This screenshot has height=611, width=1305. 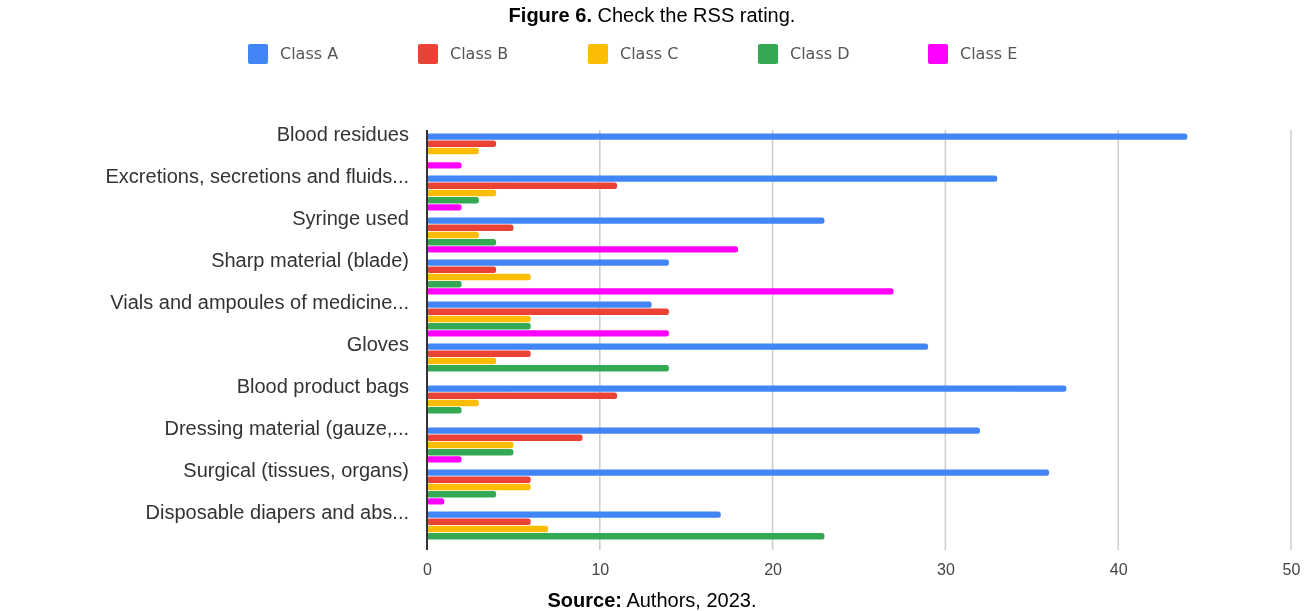 I want to click on x-tick-label: 30, so click(x=946, y=570).